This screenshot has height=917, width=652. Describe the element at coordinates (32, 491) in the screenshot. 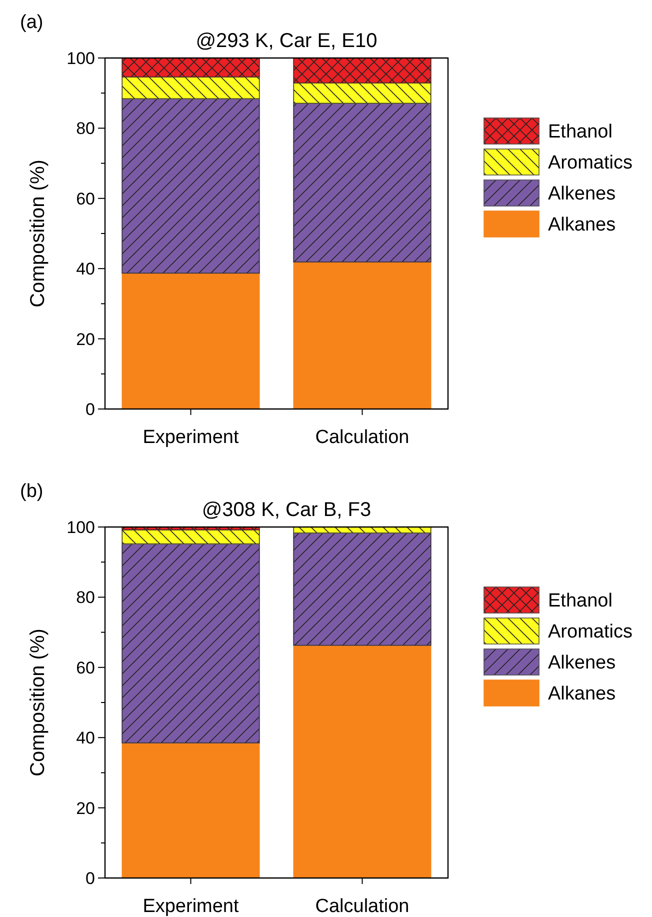

I see `text: (b)` at that location.